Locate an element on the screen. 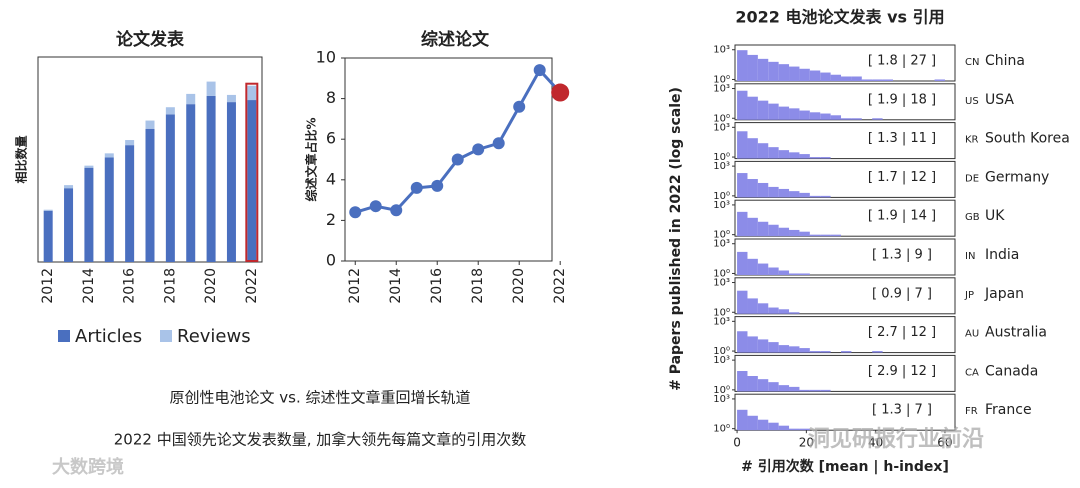 The width and height of the screenshot is (1080, 488). chart-title: 论文发表 is located at coordinates (150, 39).